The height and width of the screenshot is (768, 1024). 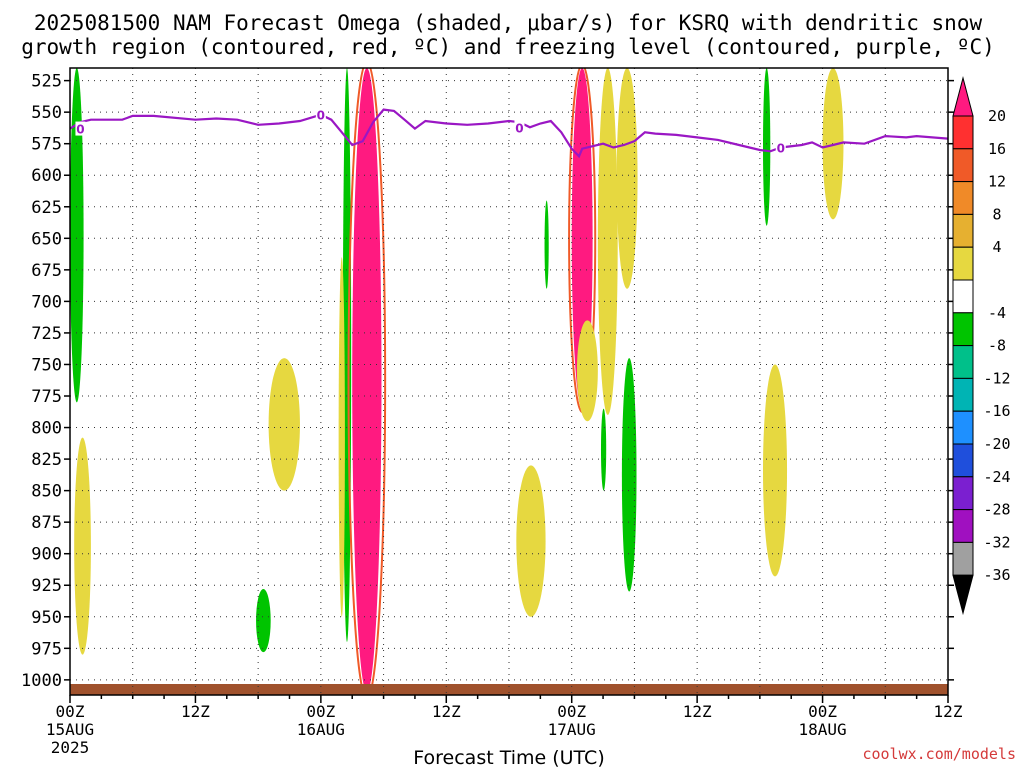 What do you see at coordinates (997, 116) in the screenshot?
I see `colorbar-label: 20` at bounding box center [997, 116].